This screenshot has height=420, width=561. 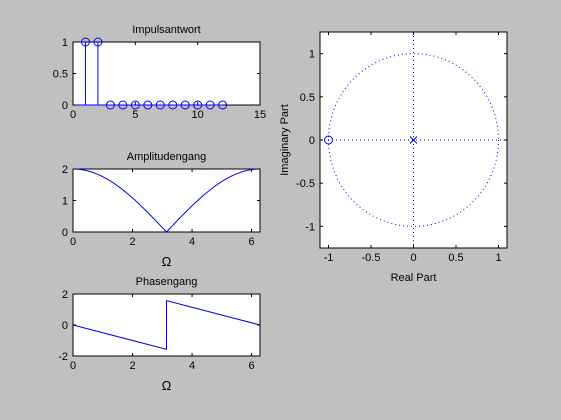 What do you see at coordinates (167, 261) in the screenshot?
I see `amplitude-response-xlabel: Ω` at bounding box center [167, 261].